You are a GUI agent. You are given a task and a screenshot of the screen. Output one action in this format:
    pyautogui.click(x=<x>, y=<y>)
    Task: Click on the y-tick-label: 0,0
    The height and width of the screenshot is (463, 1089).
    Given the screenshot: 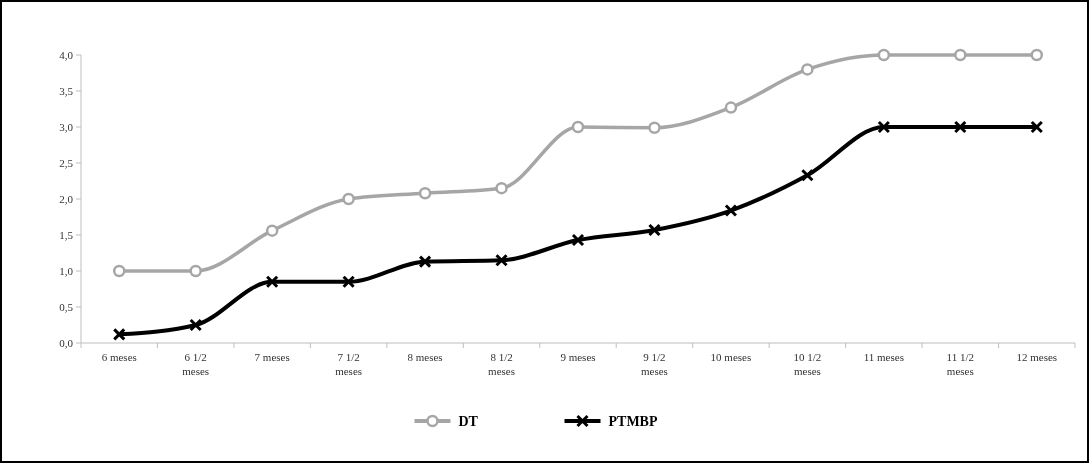 What is the action you would take?
    pyautogui.click(x=66, y=342)
    